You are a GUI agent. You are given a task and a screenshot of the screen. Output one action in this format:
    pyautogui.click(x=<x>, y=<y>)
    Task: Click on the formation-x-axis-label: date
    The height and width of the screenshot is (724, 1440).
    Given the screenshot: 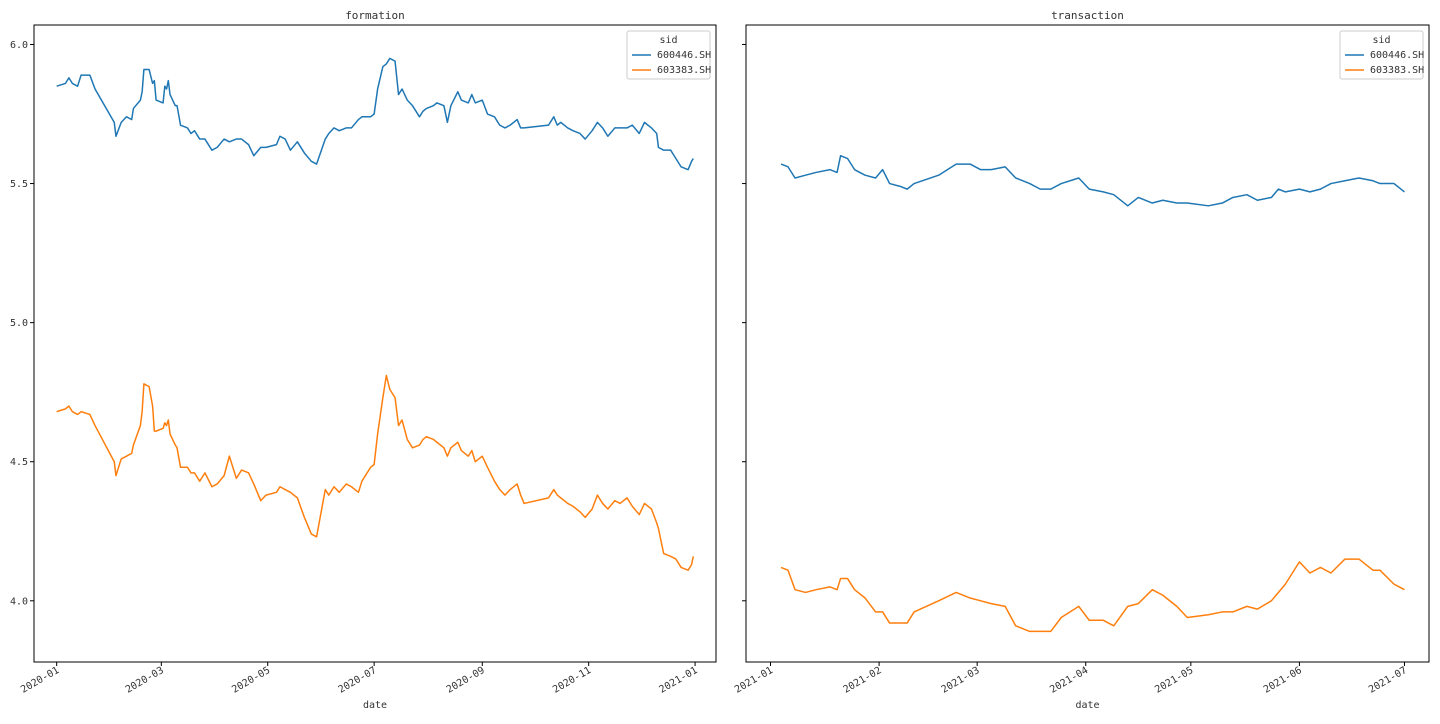 What is the action you would take?
    pyautogui.click(x=375, y=705)
    